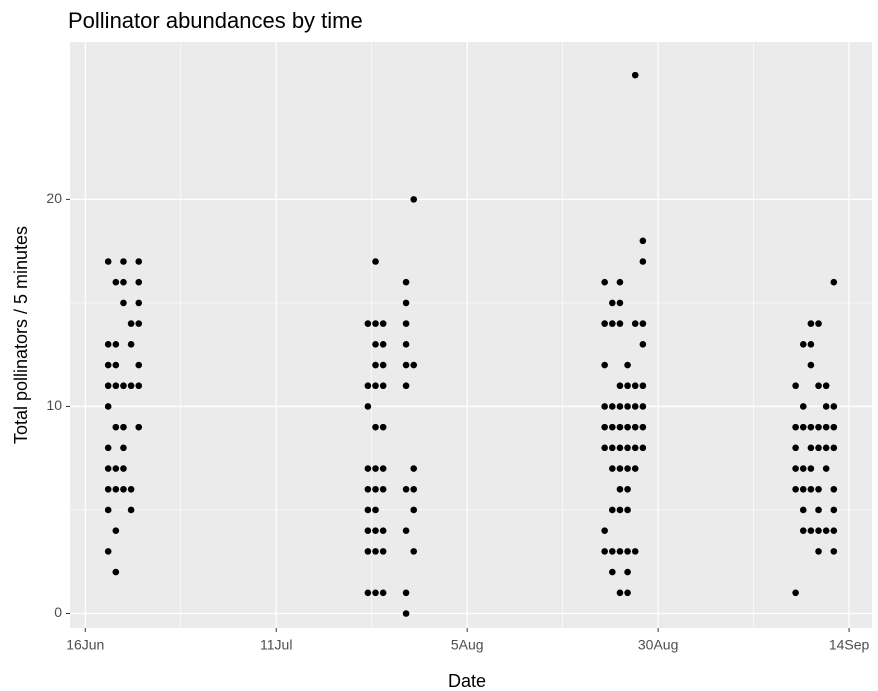  Describe the element at coordinates (467, 681) in the screenshot. I see `x-axis-label: Date` at that location.